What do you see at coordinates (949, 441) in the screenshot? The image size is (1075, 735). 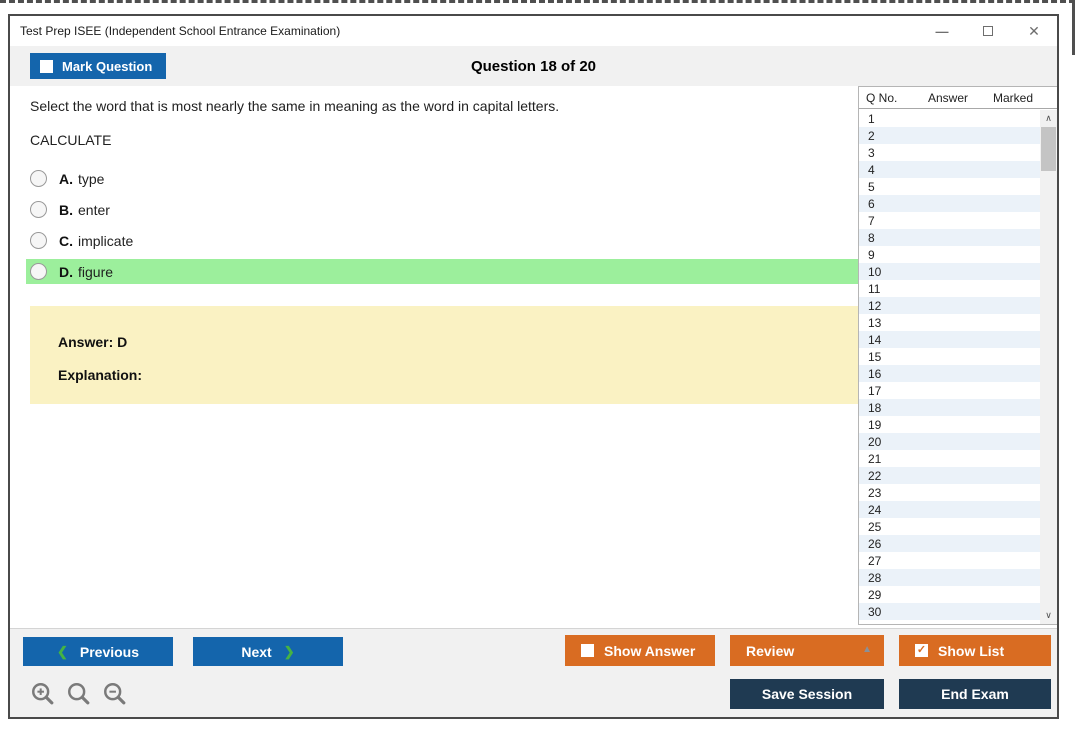 I see `question-list-row: 20` at bounding box center [949, 441].